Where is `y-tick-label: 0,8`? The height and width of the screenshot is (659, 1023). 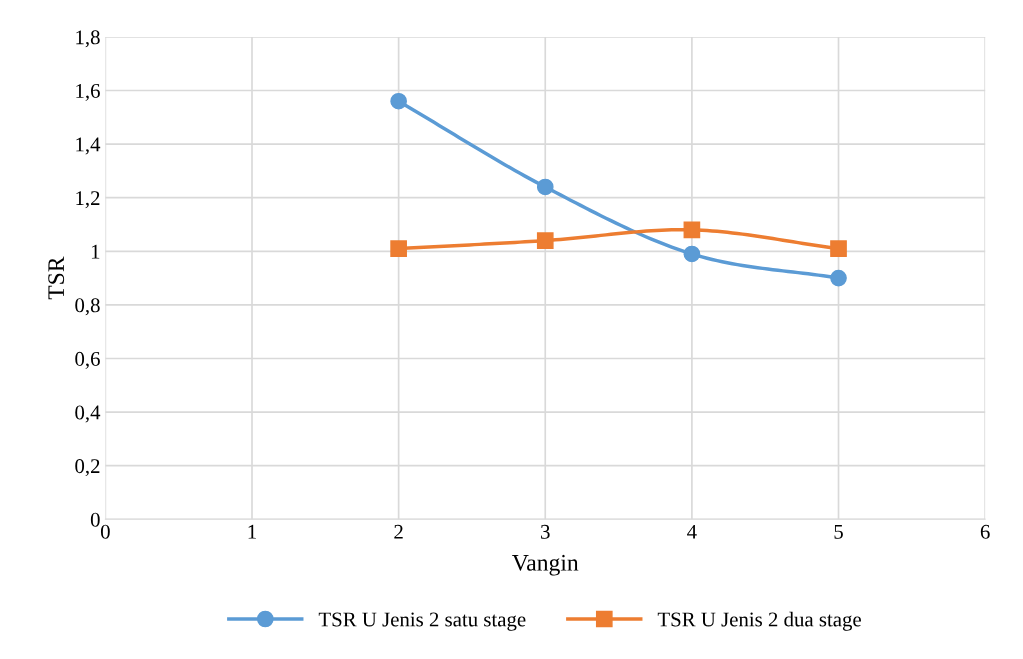
y-tick-label: 0,8 is located at coordinates (87, 307).